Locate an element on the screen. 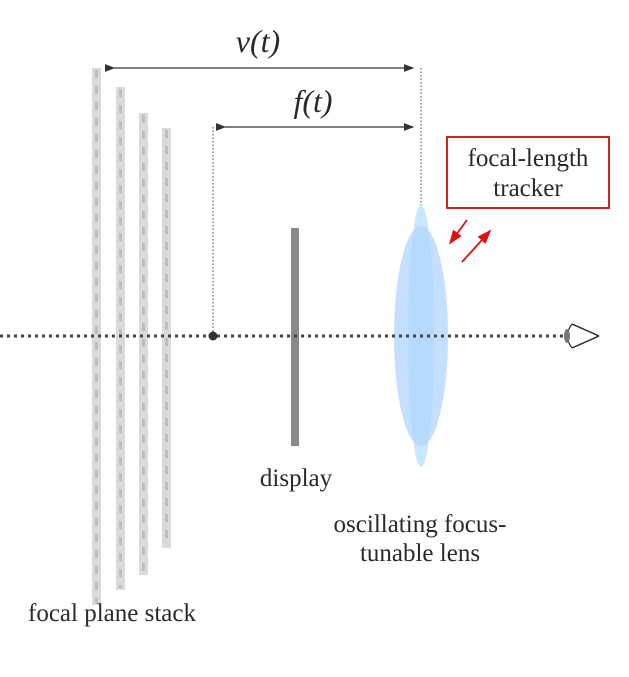  v-distance-label: v(t) is located at coordinates (258, 41).